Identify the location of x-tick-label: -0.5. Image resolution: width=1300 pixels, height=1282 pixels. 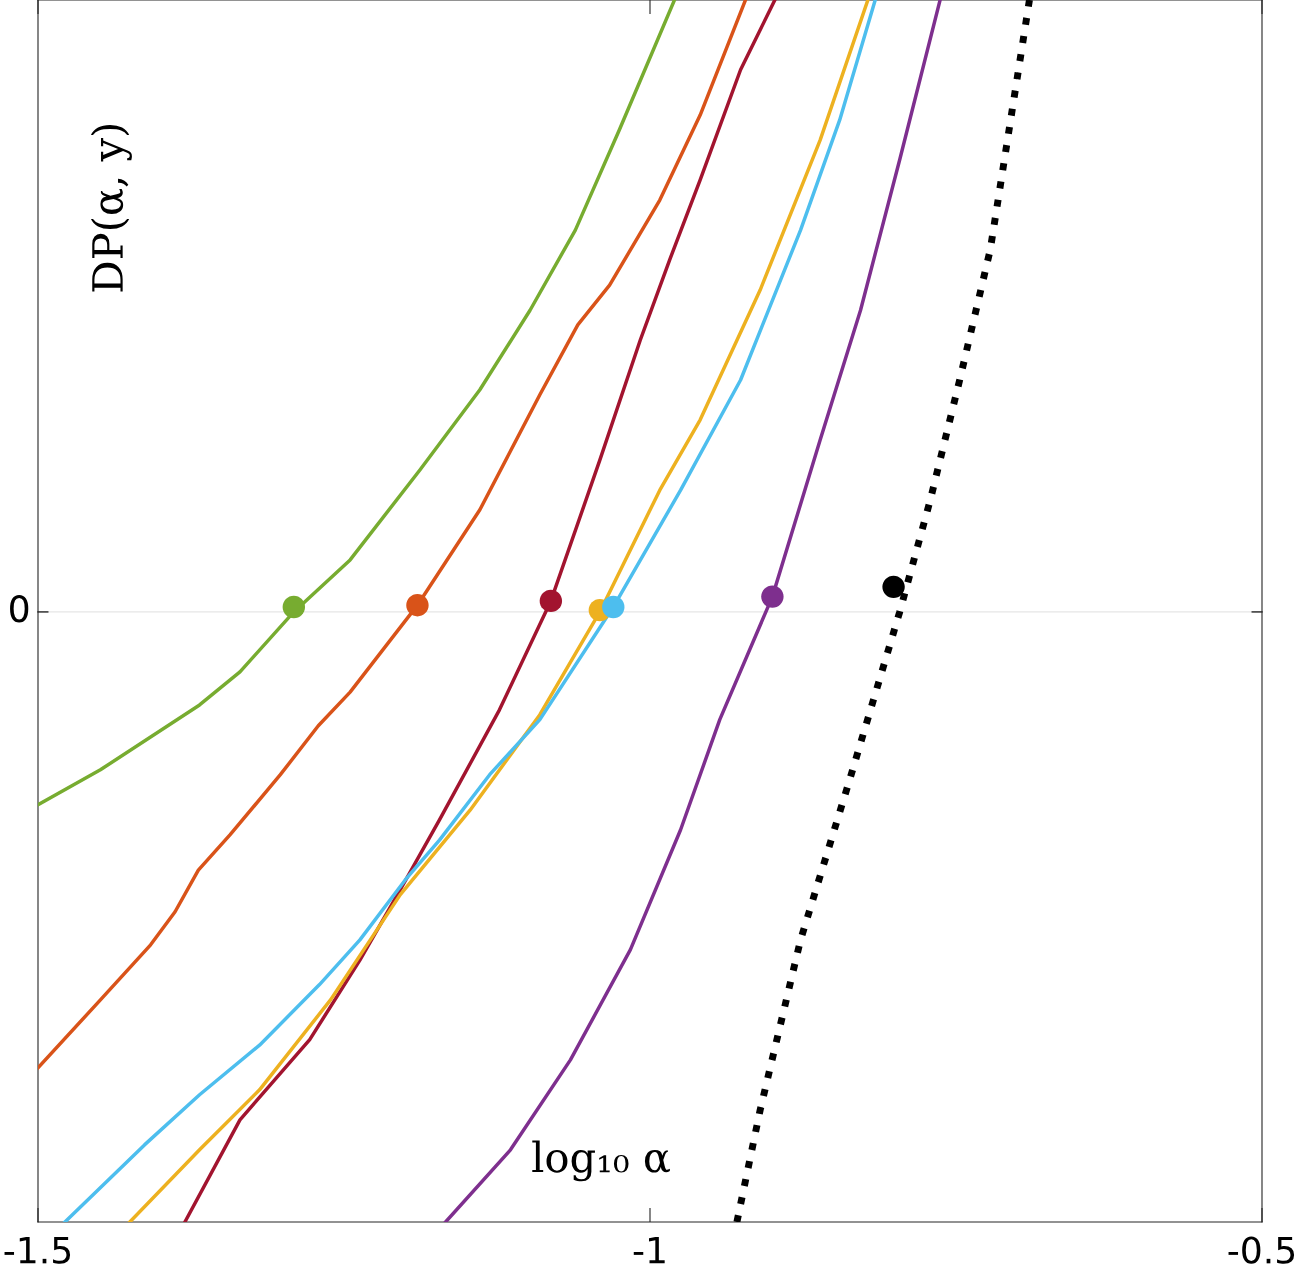
(1261, 1250).